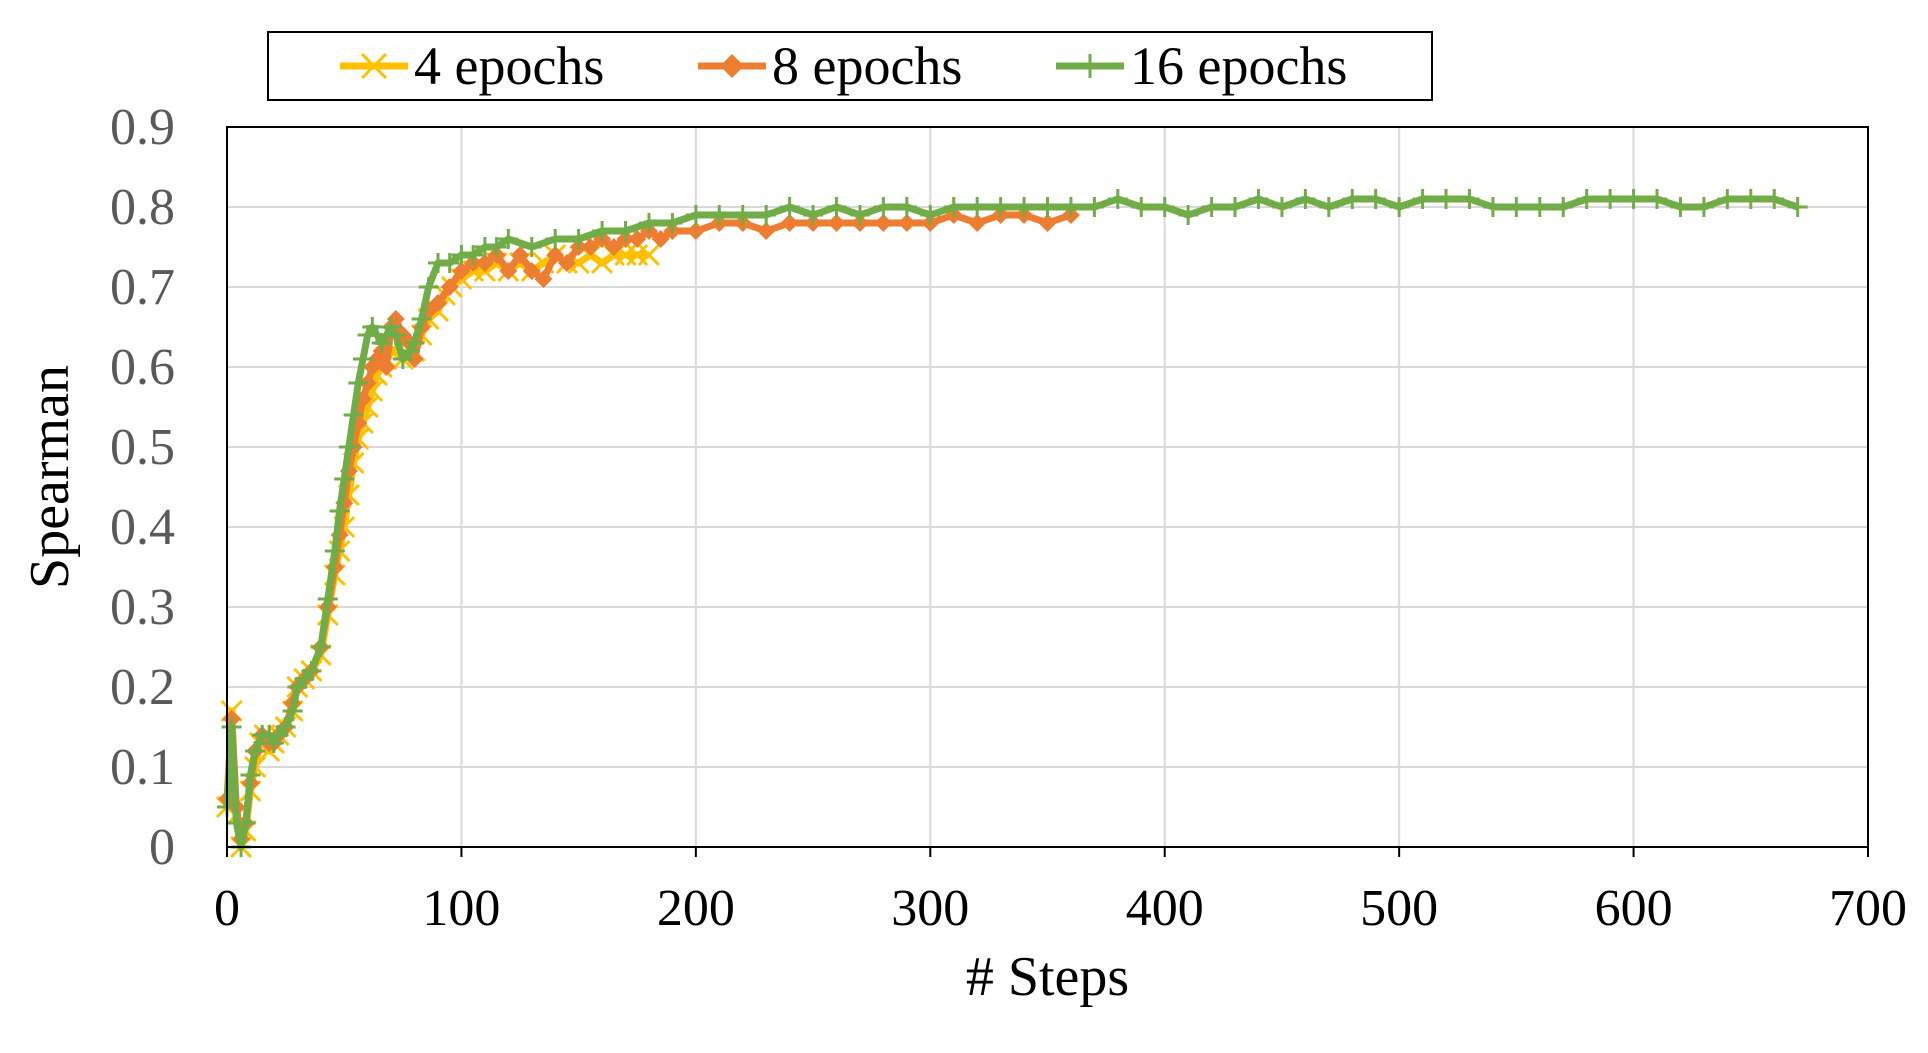  What do you see at coordinates (142, 487) in the screenshot?
I see `y-axis-tick-labels: 0 0.1 0.2 0.3 0.4 0.5 0.6 0.7 0.8 0.9` at bounding box center [142, 487].